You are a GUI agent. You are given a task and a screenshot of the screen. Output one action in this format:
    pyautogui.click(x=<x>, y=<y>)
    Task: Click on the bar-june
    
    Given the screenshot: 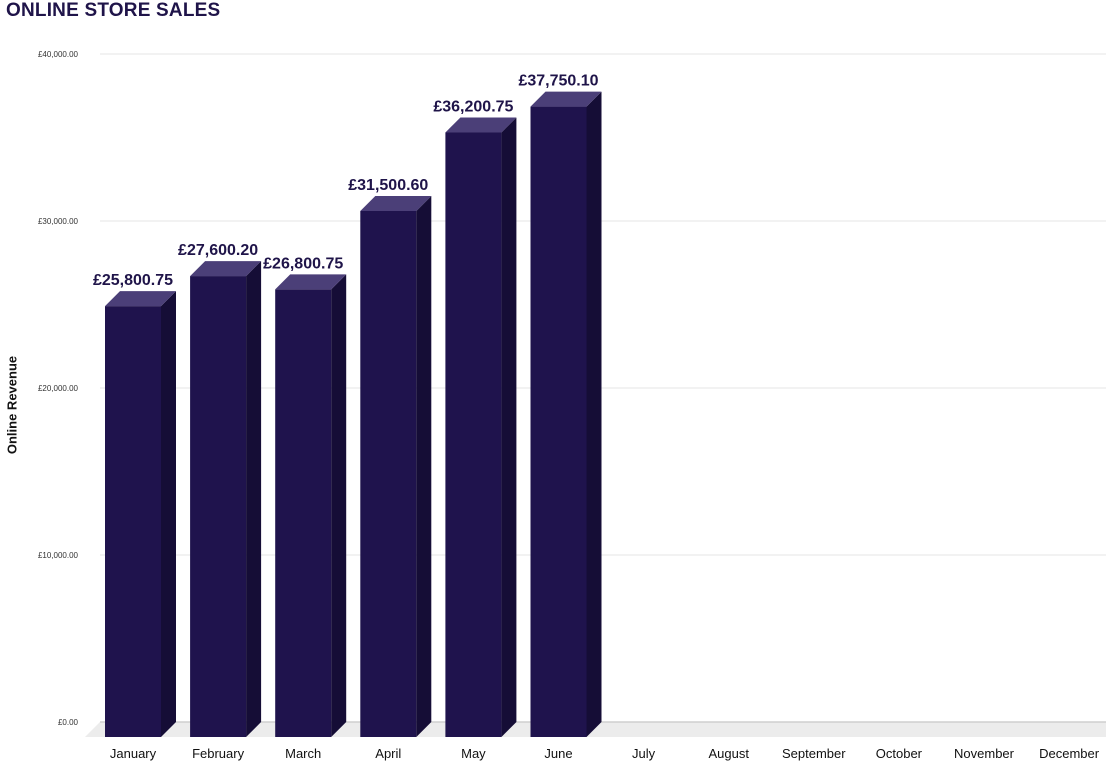 What is the action you would take?
    pyautogui.click(x=566, y=414)
    